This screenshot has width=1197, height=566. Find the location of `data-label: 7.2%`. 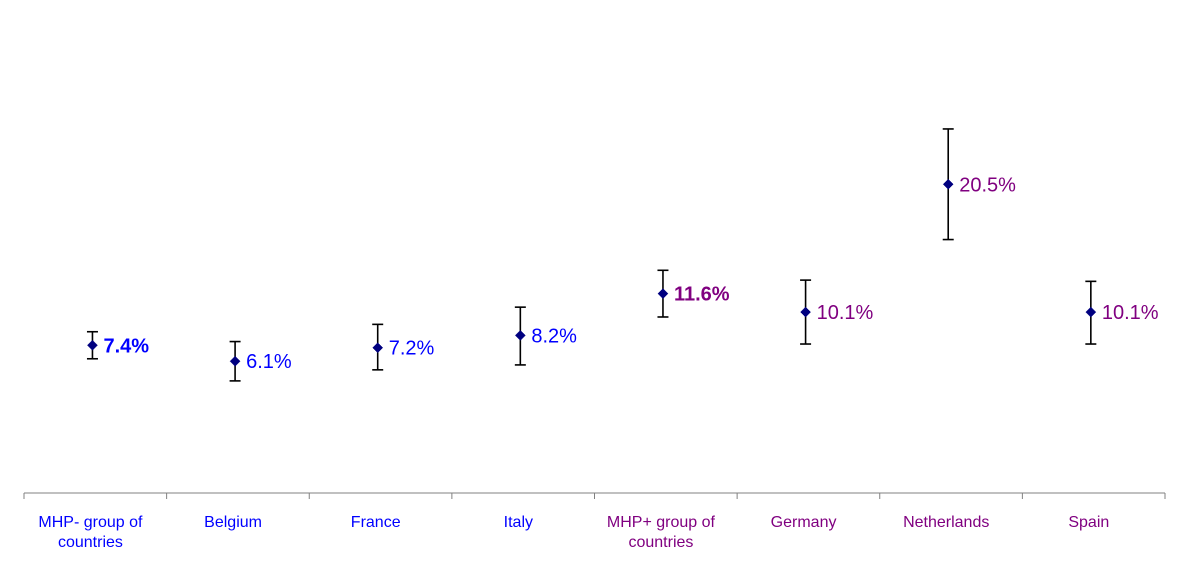

data-label: 7.2% is located at coordinates (412, 349).